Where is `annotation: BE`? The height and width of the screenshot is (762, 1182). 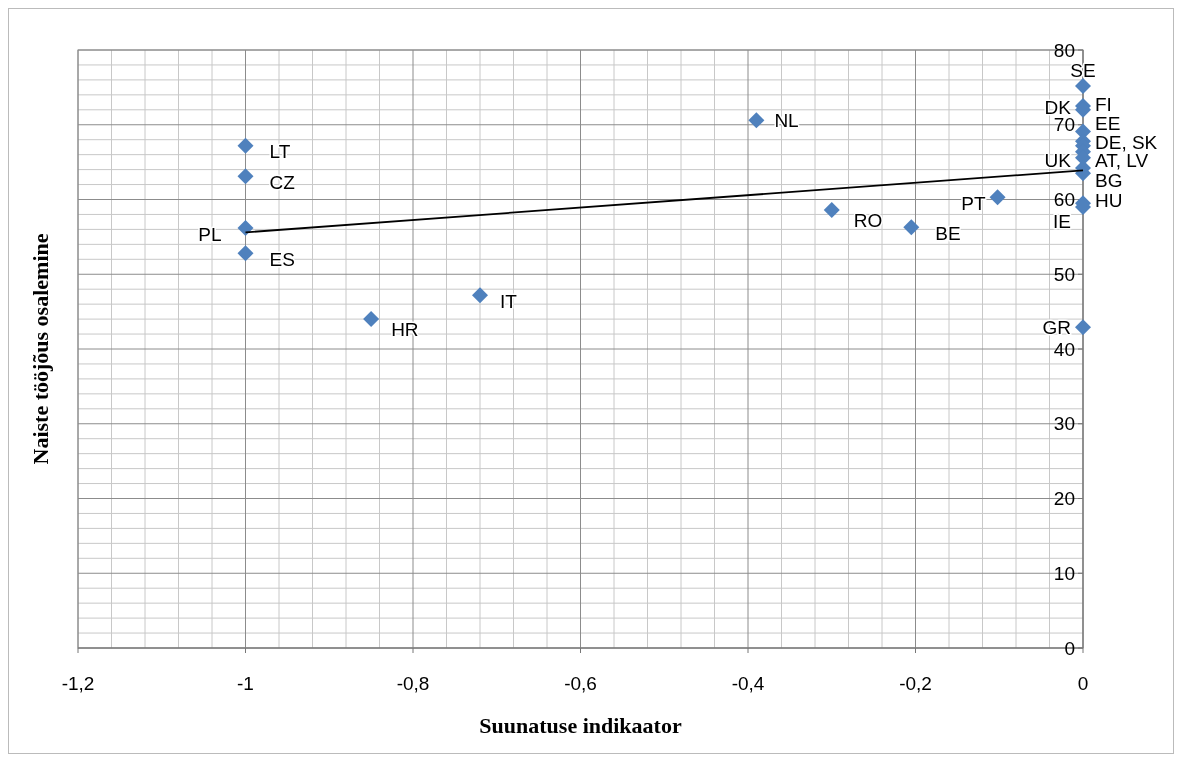
annotation: BE is located at coordinates (948, 233).